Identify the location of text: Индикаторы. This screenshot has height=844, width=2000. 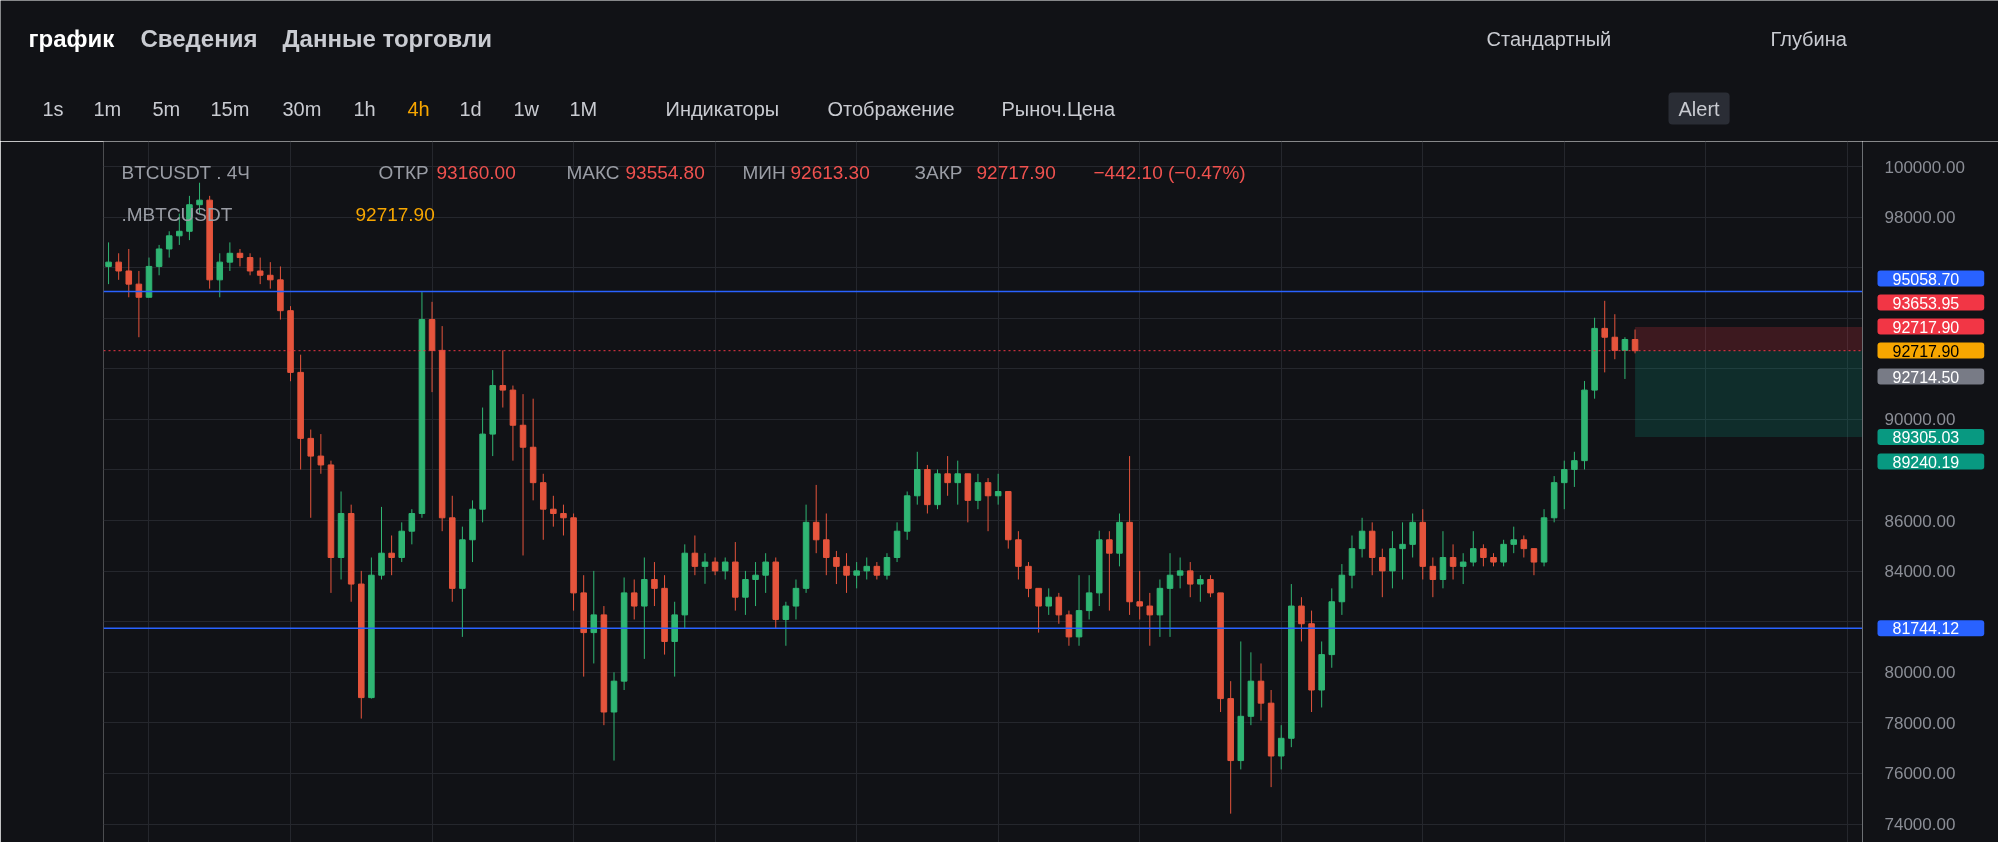
(722, 108).